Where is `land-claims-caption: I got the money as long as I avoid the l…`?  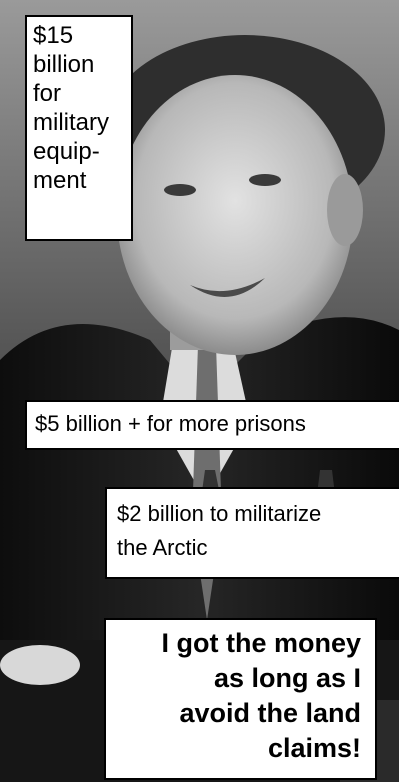
land-claims-caption: I got the money as long as I avoid the l… is located at coordinates (240, 699).